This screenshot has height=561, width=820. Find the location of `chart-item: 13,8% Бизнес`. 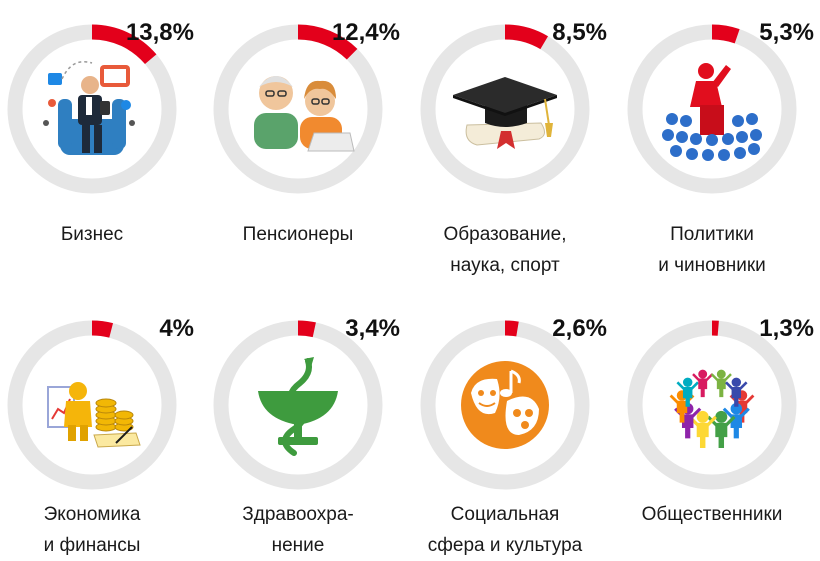

chart-item: 13,8% Бизнес is located at coordinates (100, 132).